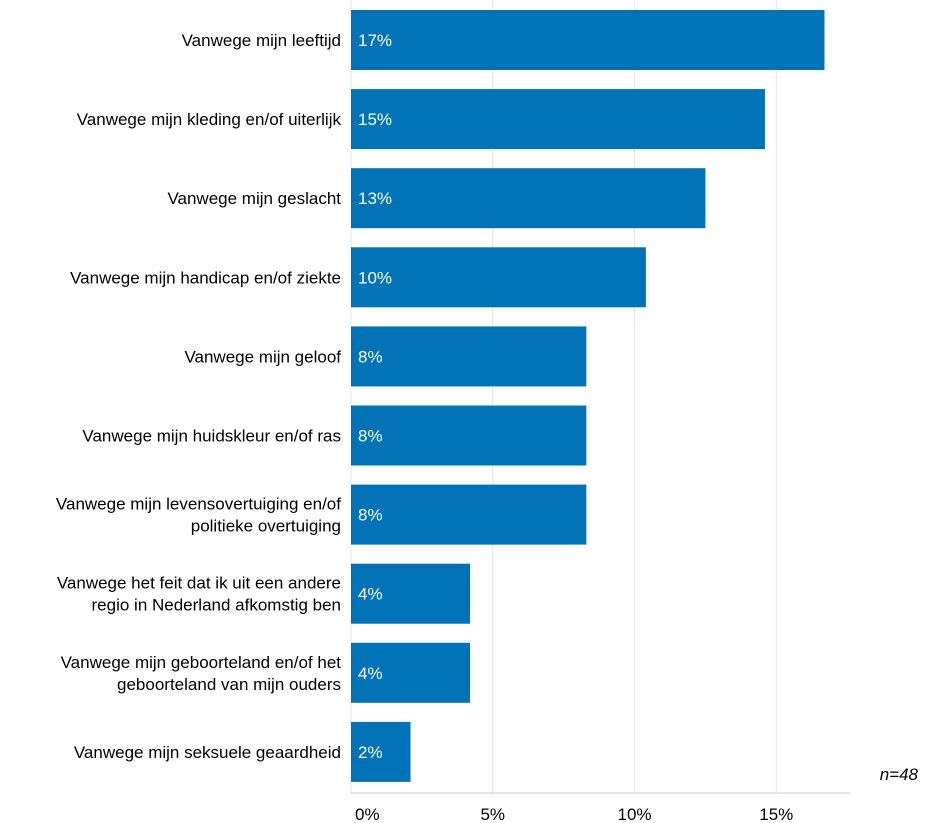 The width and height of the screenshot is (935, 823). Describe the element at coordinates (370, 673) in the screenshot. I see `value-label-9: 4%` at that location.